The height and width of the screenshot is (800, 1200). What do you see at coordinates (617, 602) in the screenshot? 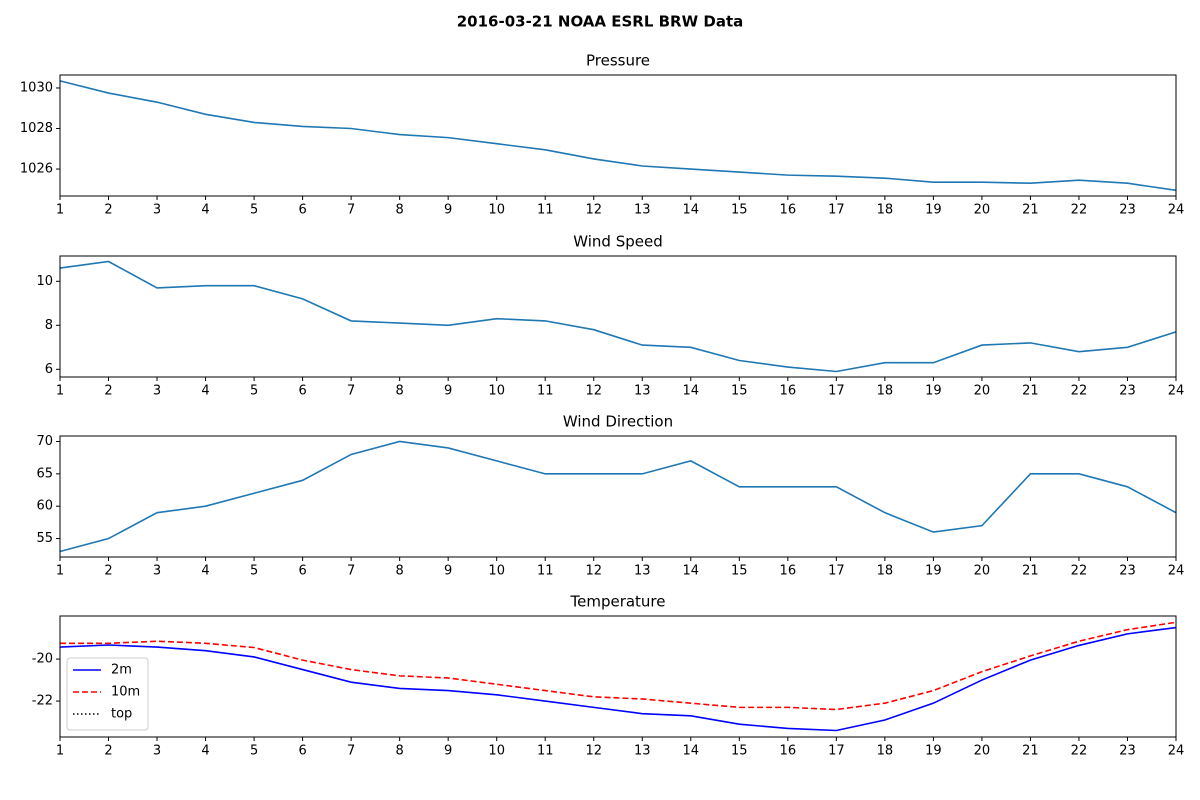
I see `panel-title: Temperature` at bounding box center [617, 602].